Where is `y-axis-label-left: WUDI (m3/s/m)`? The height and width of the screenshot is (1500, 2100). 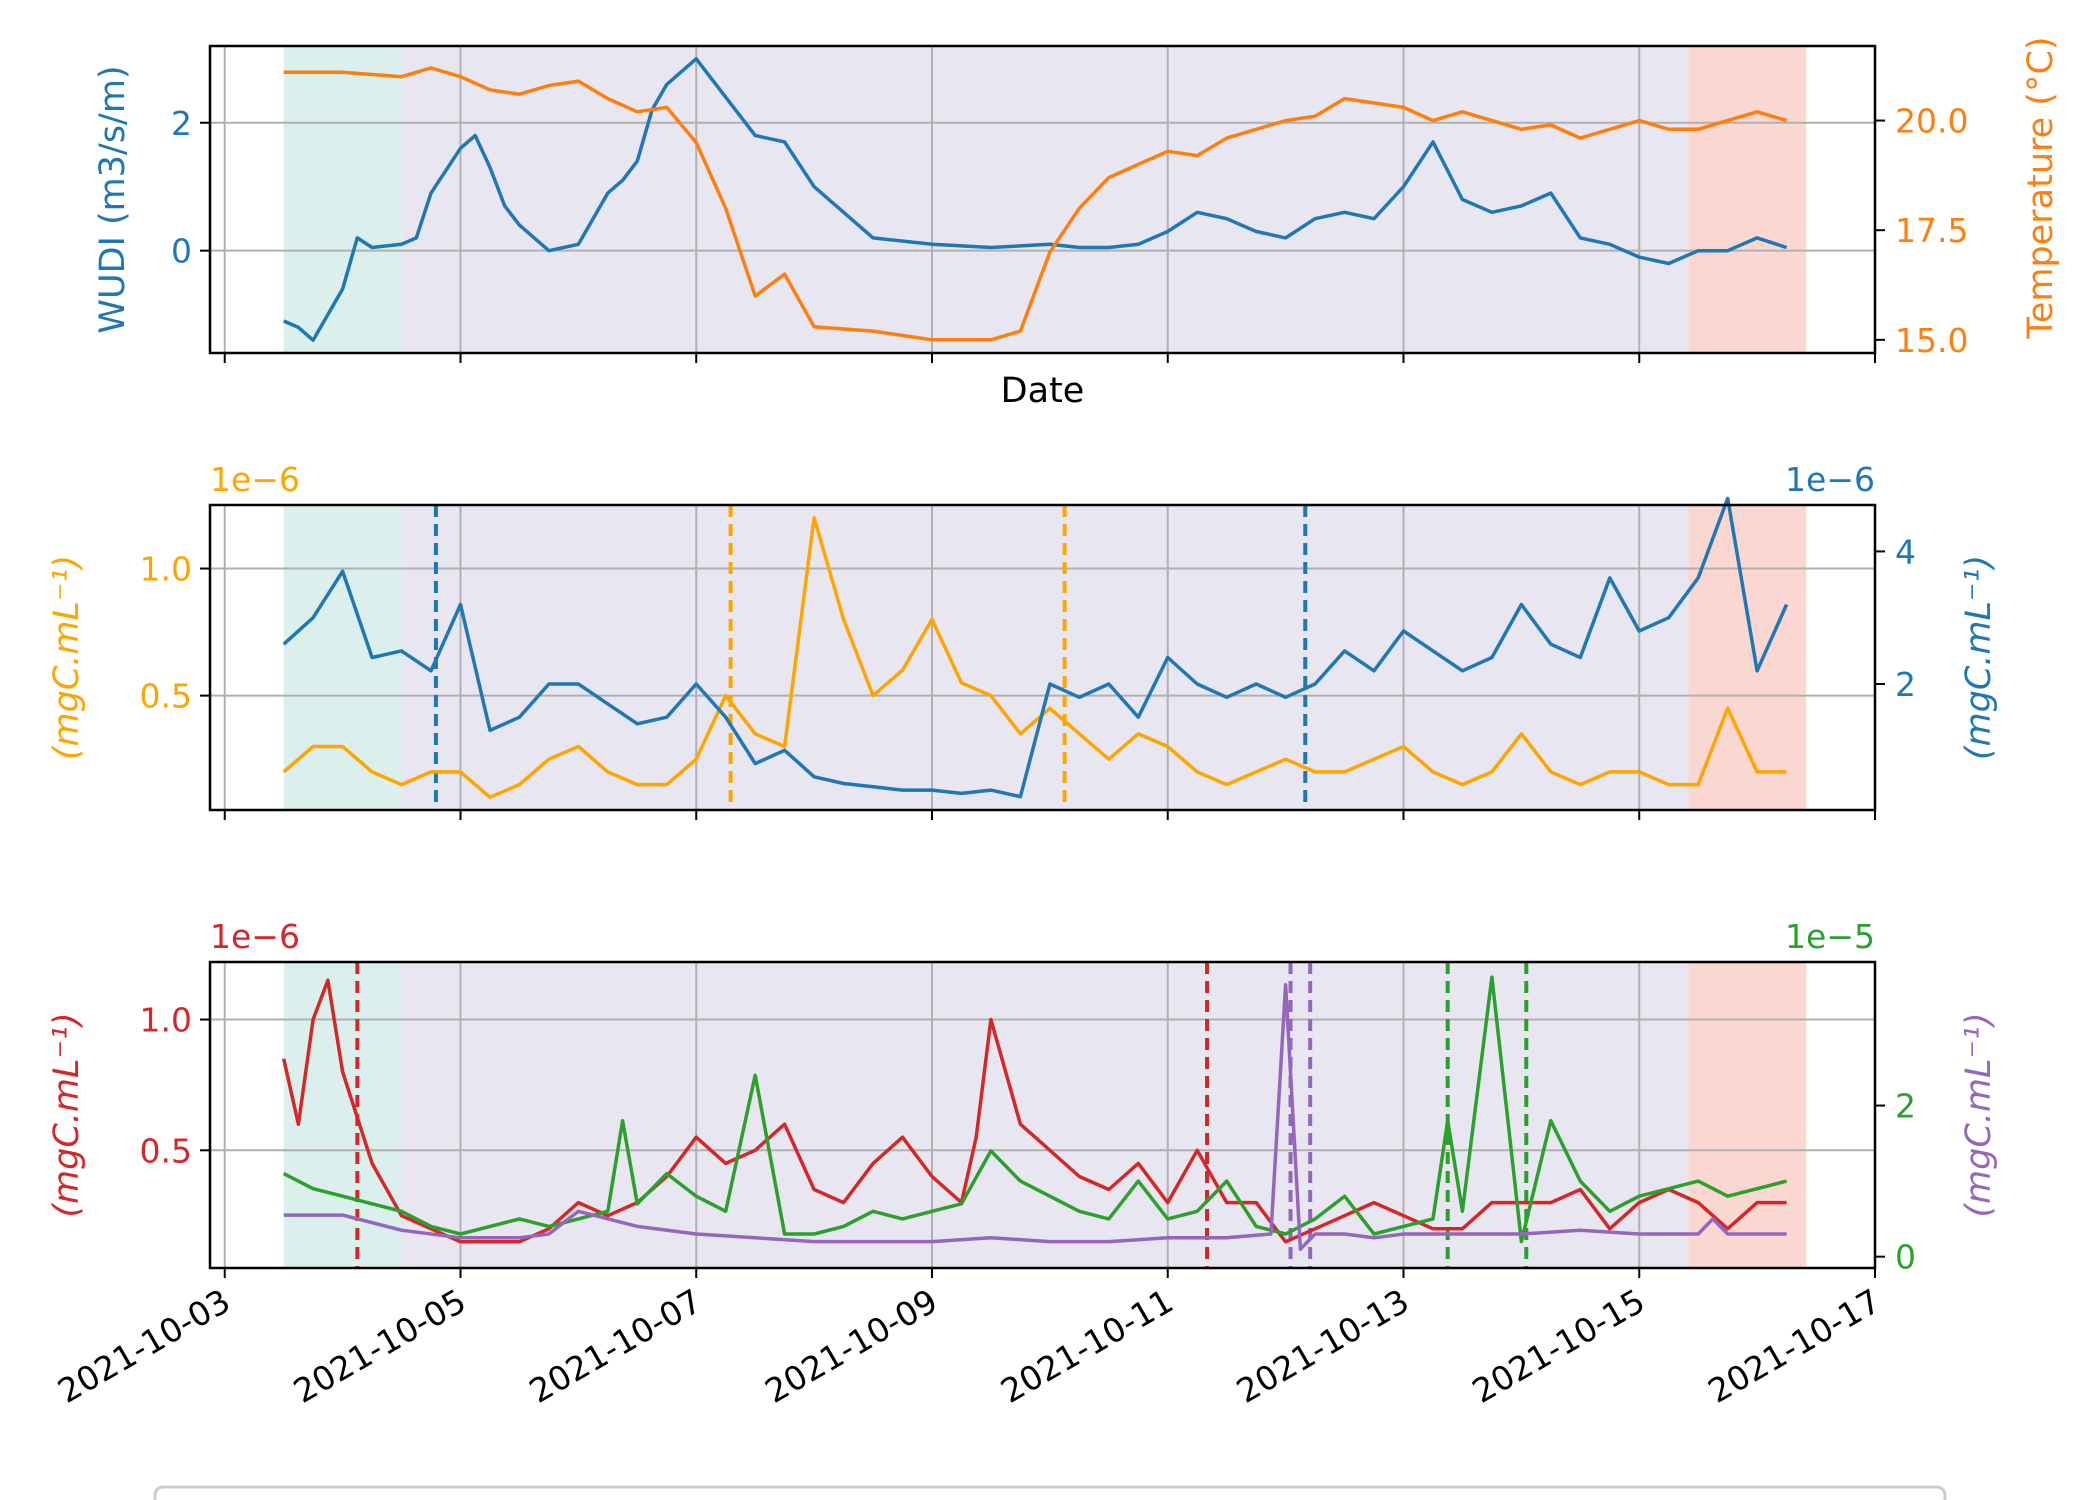 y-axis-label-left: WUDI (m3/s/m) is located at coordinates (113, 199).